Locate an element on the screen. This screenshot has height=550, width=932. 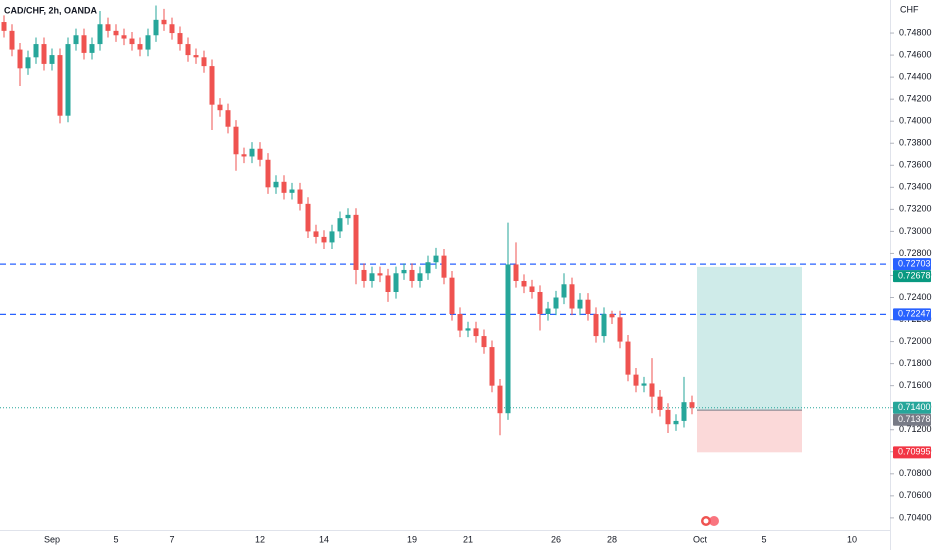
x-tick-label: Oct is located at coordinates (700, 539).